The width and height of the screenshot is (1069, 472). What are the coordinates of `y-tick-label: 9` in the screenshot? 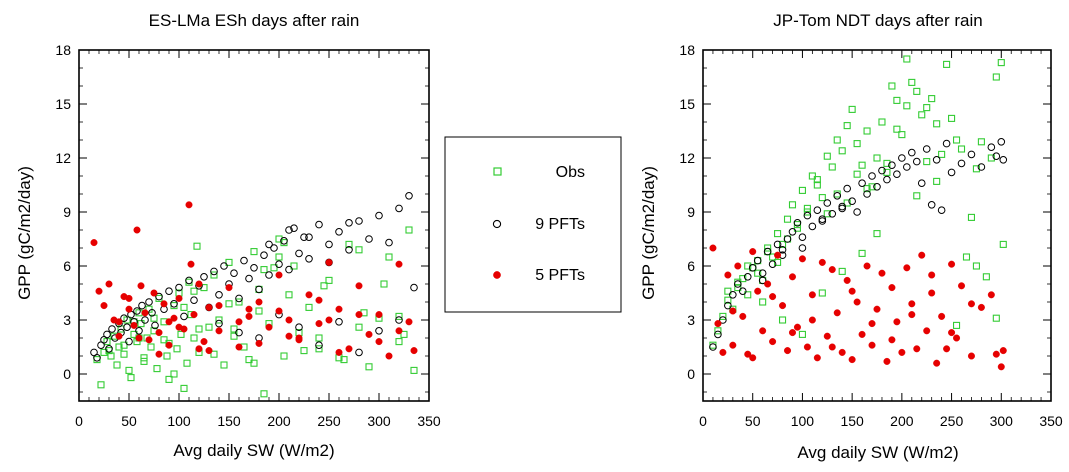 It's located at (691, 212).